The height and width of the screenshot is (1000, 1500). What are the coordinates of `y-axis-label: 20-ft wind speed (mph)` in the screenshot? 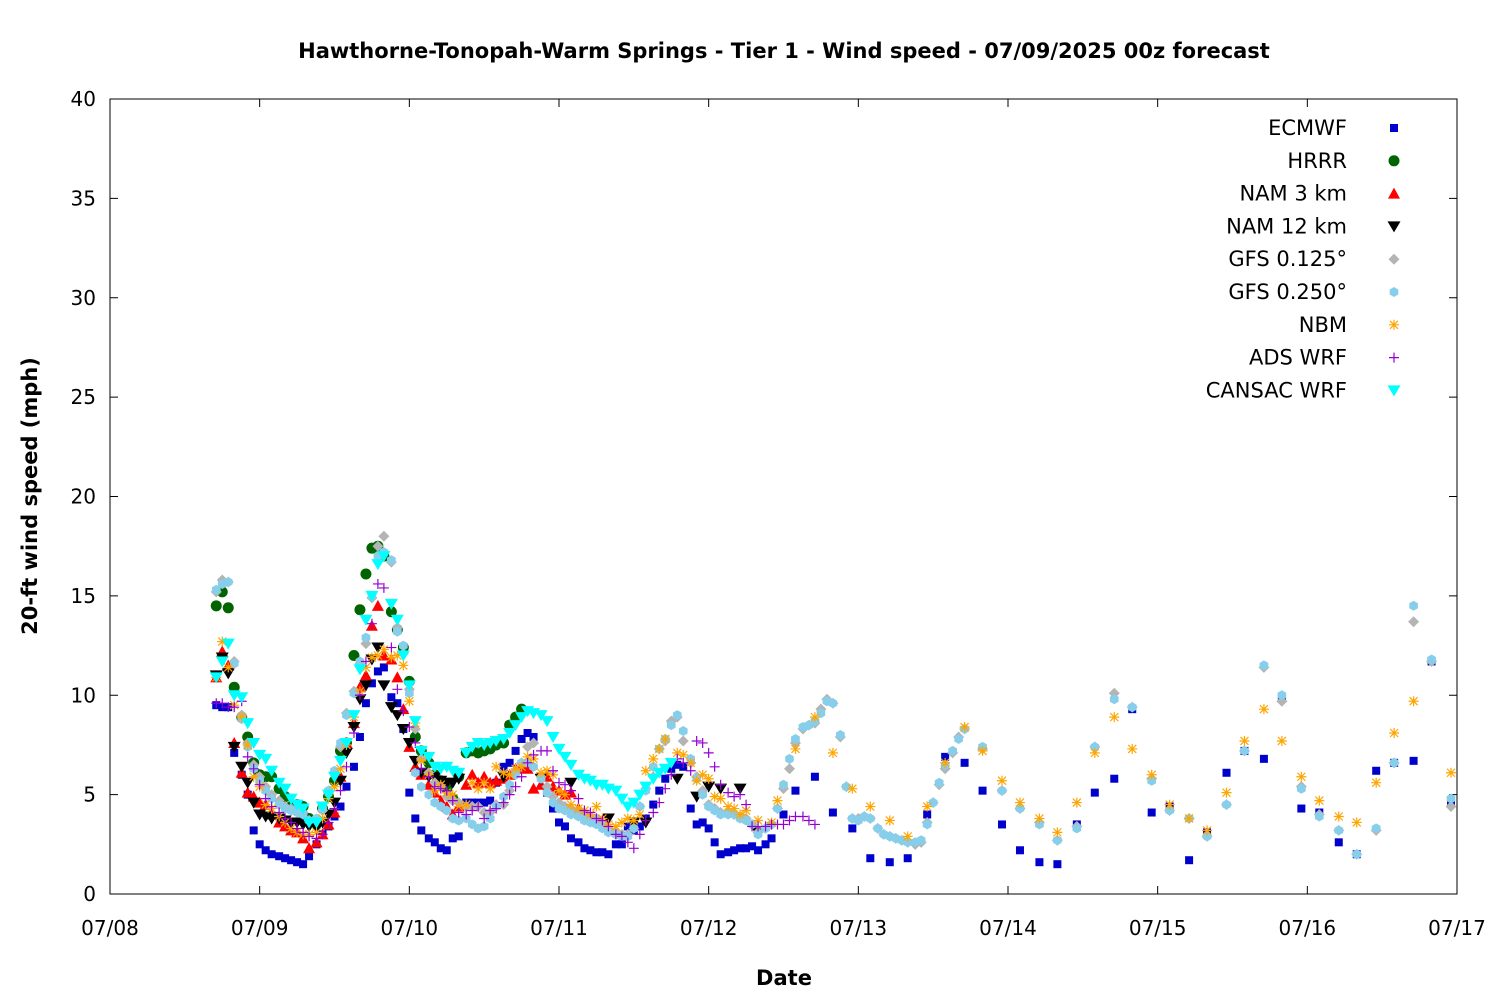 It's located at (30, 496).